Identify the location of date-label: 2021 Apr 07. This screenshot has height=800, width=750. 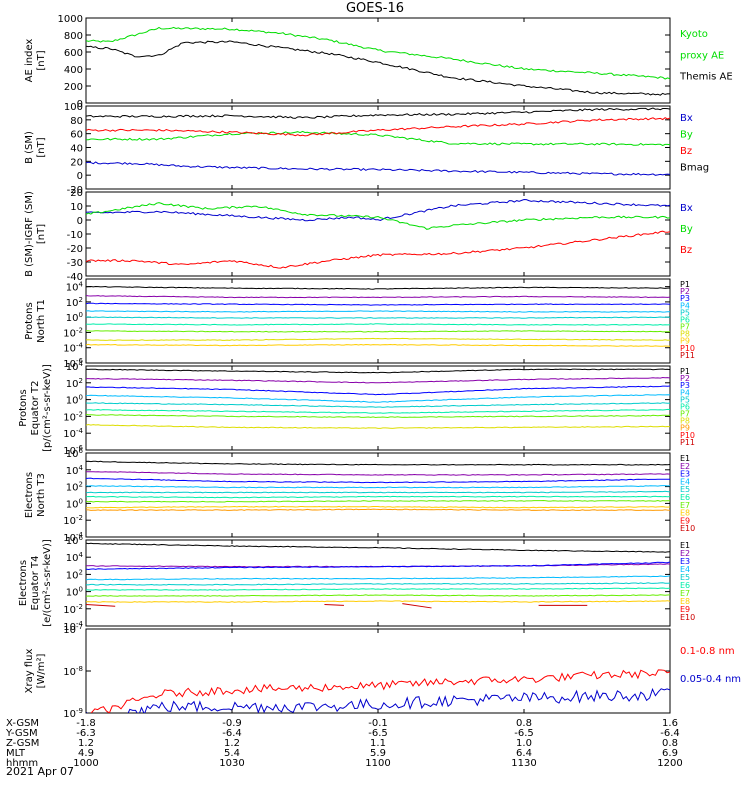
(40, 771).